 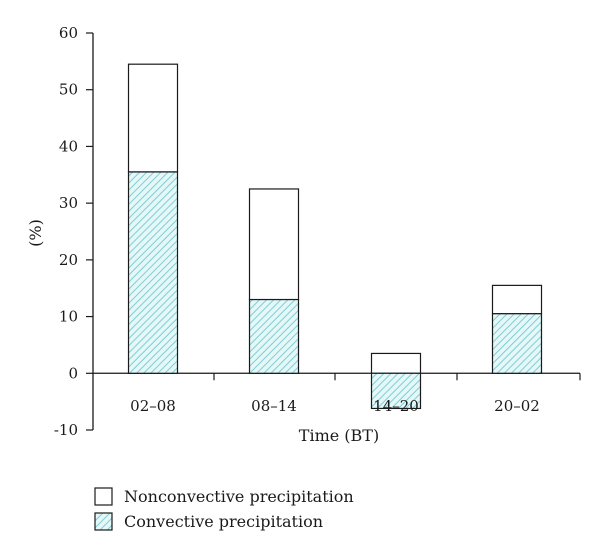 I want to click on y-tick-label: 10, so click(x=68, y=317).